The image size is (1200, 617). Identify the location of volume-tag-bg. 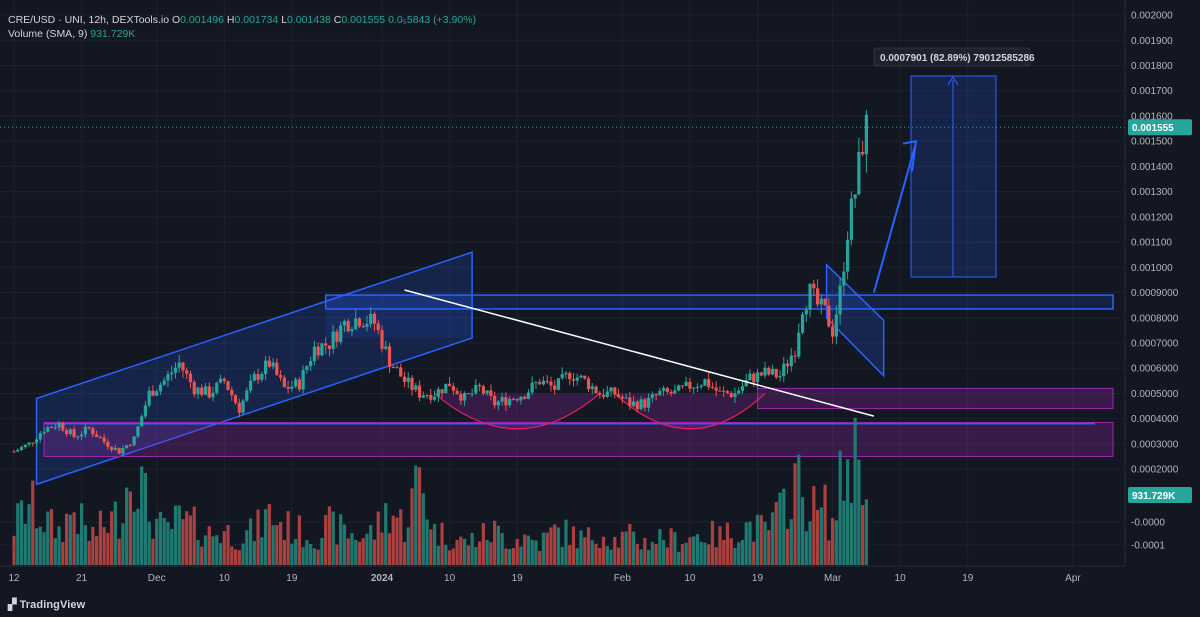
(1160, 495).